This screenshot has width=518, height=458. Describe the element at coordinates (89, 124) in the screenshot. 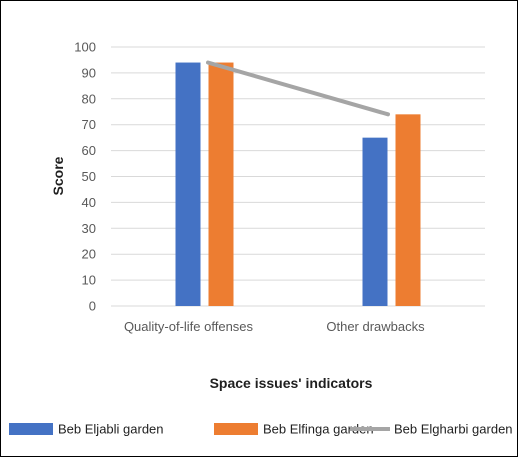

I see `y-tick-label: 70` at that location.